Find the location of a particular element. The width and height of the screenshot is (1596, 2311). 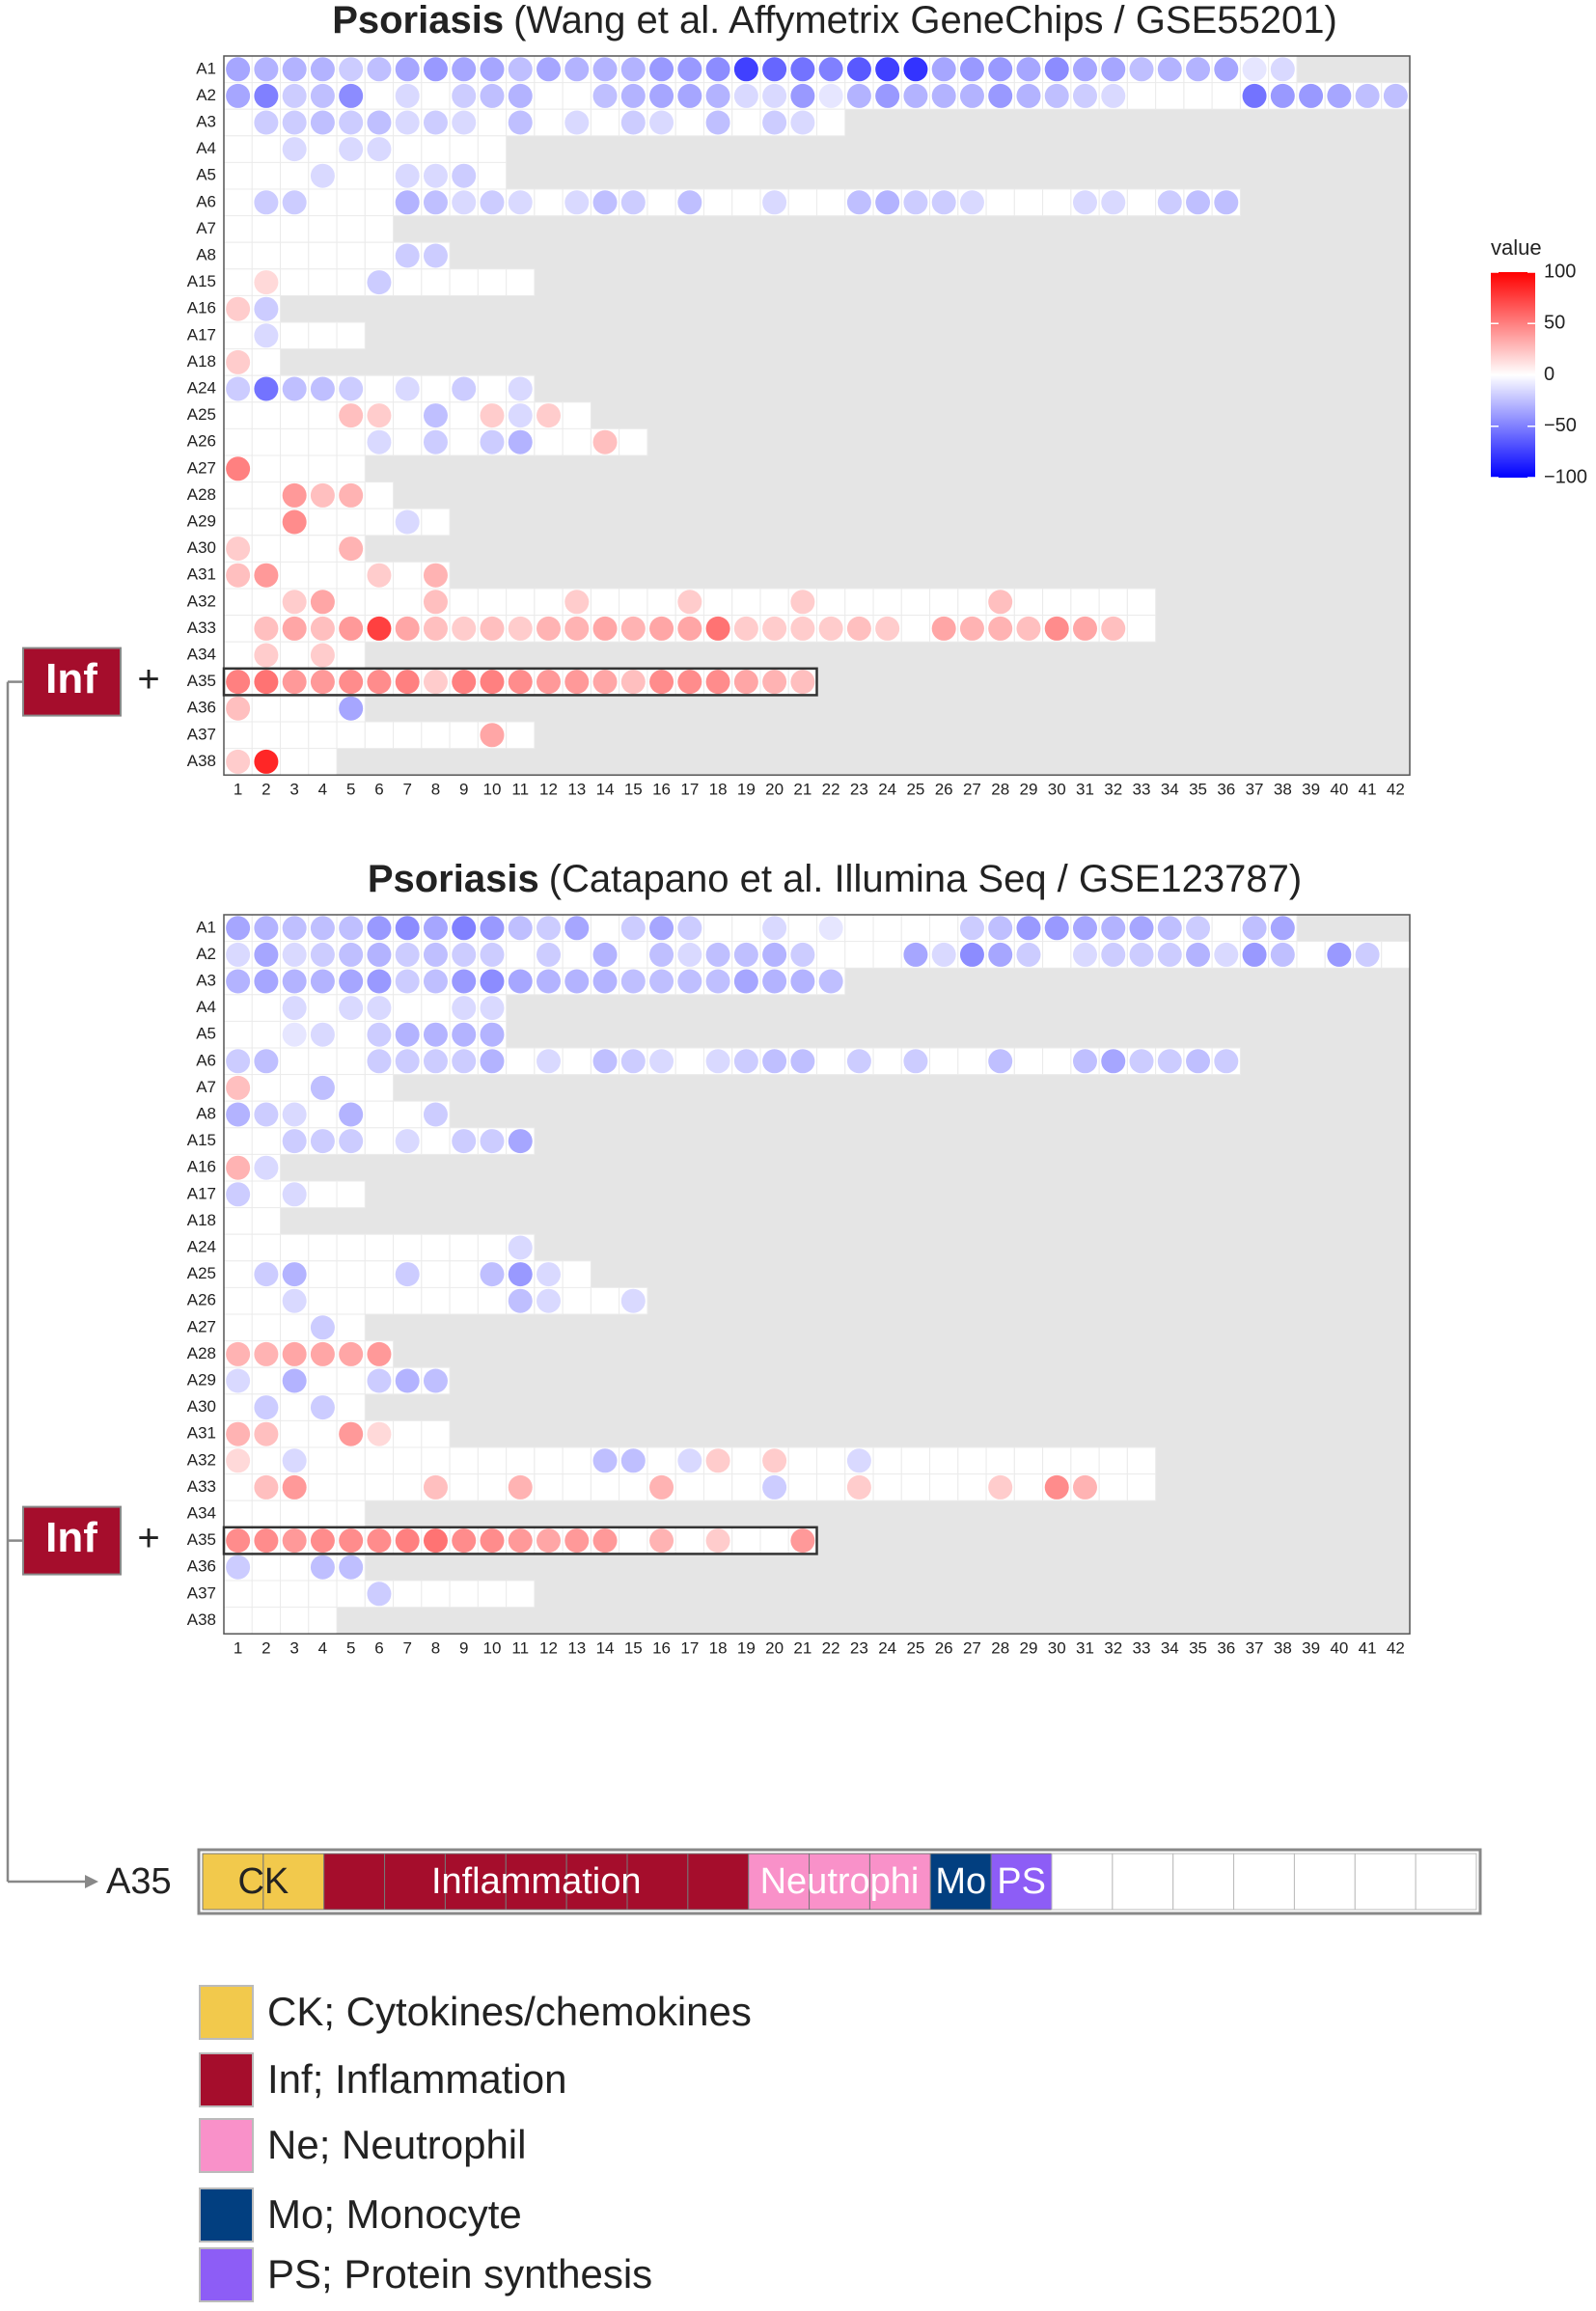

row-label: A17 is located at coordinates (202, 1193).